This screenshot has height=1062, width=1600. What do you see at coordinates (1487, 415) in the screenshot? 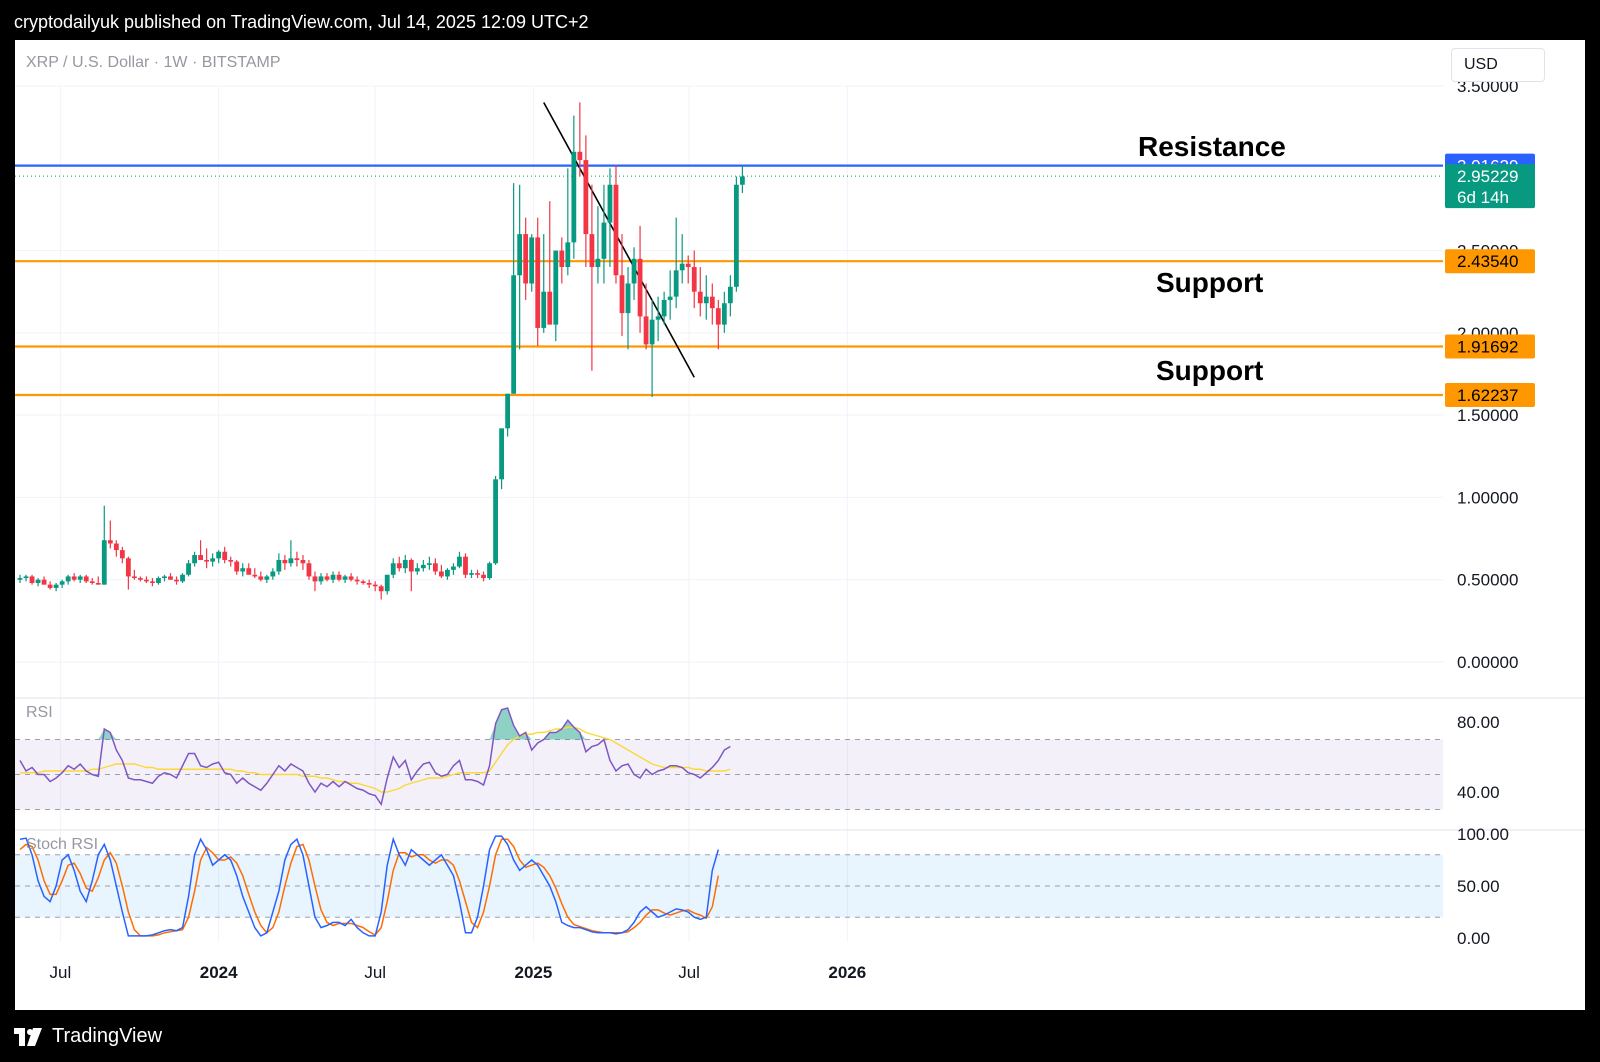
I see `y-tick-label: 1.50000` at bounding box center [1487, 415].